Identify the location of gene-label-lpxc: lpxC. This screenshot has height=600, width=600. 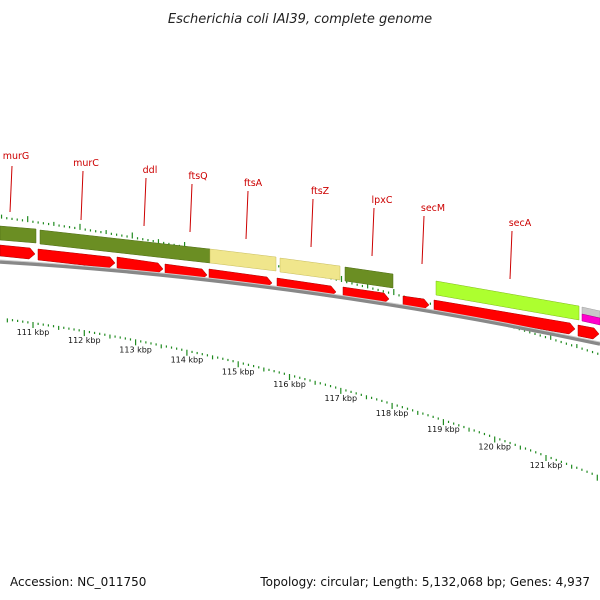
(382, 200).